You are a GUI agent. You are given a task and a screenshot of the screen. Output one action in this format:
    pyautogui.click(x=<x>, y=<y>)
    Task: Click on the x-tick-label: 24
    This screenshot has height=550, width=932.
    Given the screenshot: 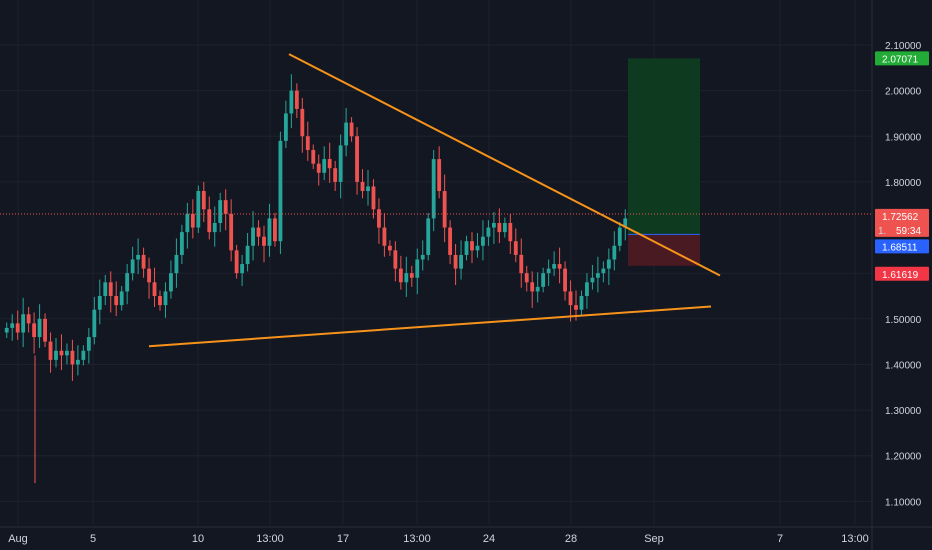 What is the action you would take?
    pyautogui.click(x=489, y=539)
    